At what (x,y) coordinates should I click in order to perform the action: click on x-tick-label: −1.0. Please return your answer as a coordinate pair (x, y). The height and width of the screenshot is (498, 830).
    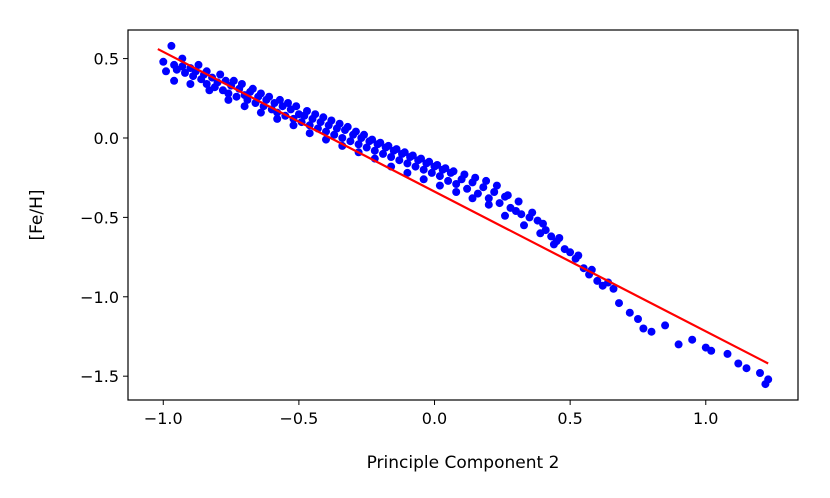
    Looking at the image, I should click on (163, 418).